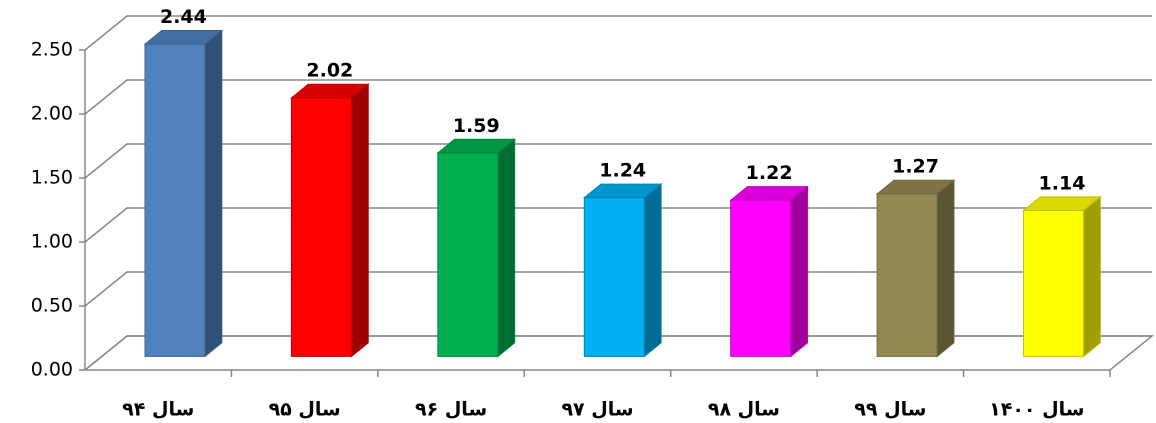 The image size is (1156, 423). Describe the element at coordinates (52, 114) in the screenshot. I see `y-tick-label: 2.00` at that location.